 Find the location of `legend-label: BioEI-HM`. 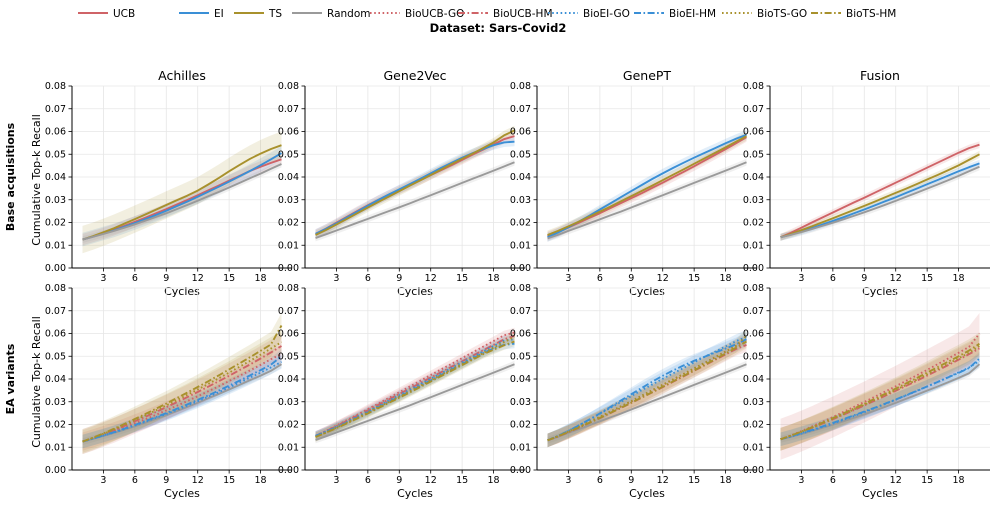

legend-label: BioEI-HM is located at coordinates (692, 14).